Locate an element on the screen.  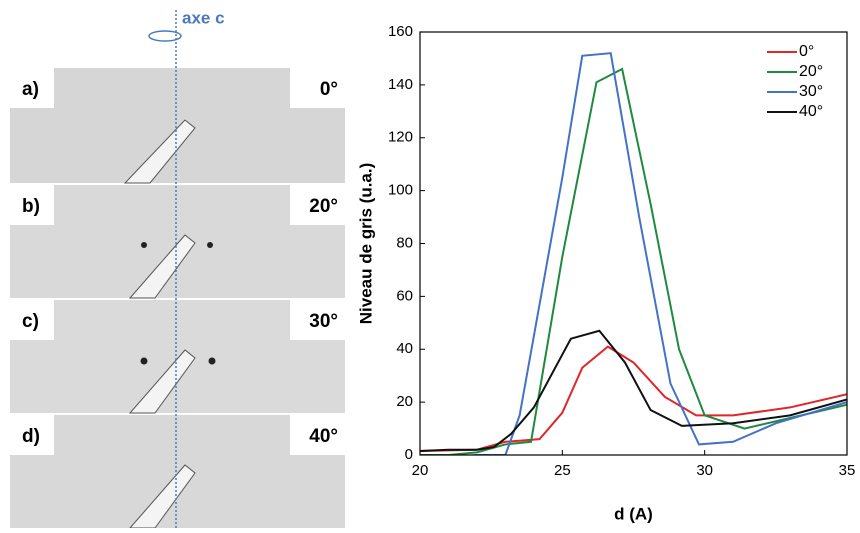
panel-angle: 40° is located at coordinates (323, 436).